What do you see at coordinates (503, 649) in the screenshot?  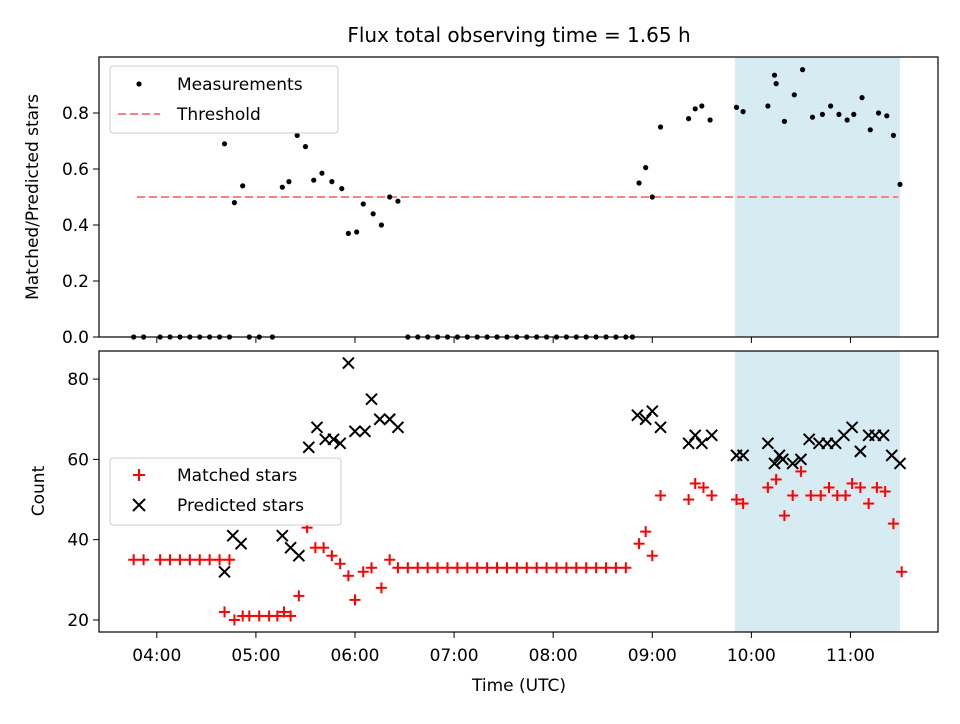 I see `bottom-x-axis: 04:00 05:00 06:00 07:00 08:00 09:00 10:00 11:00` at bounding box center [503, 649].